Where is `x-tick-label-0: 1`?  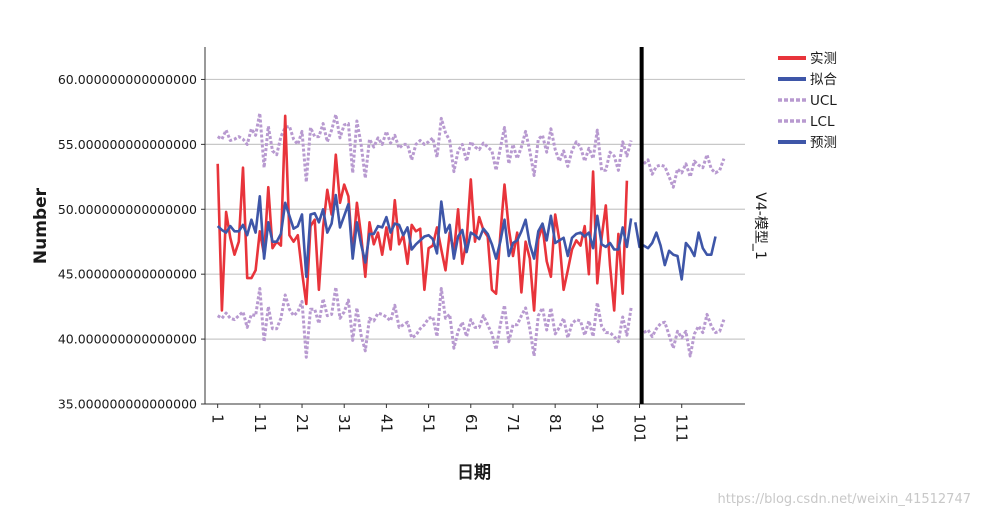 x-tick-label-0: 1 is located at coordinates (218, 419).